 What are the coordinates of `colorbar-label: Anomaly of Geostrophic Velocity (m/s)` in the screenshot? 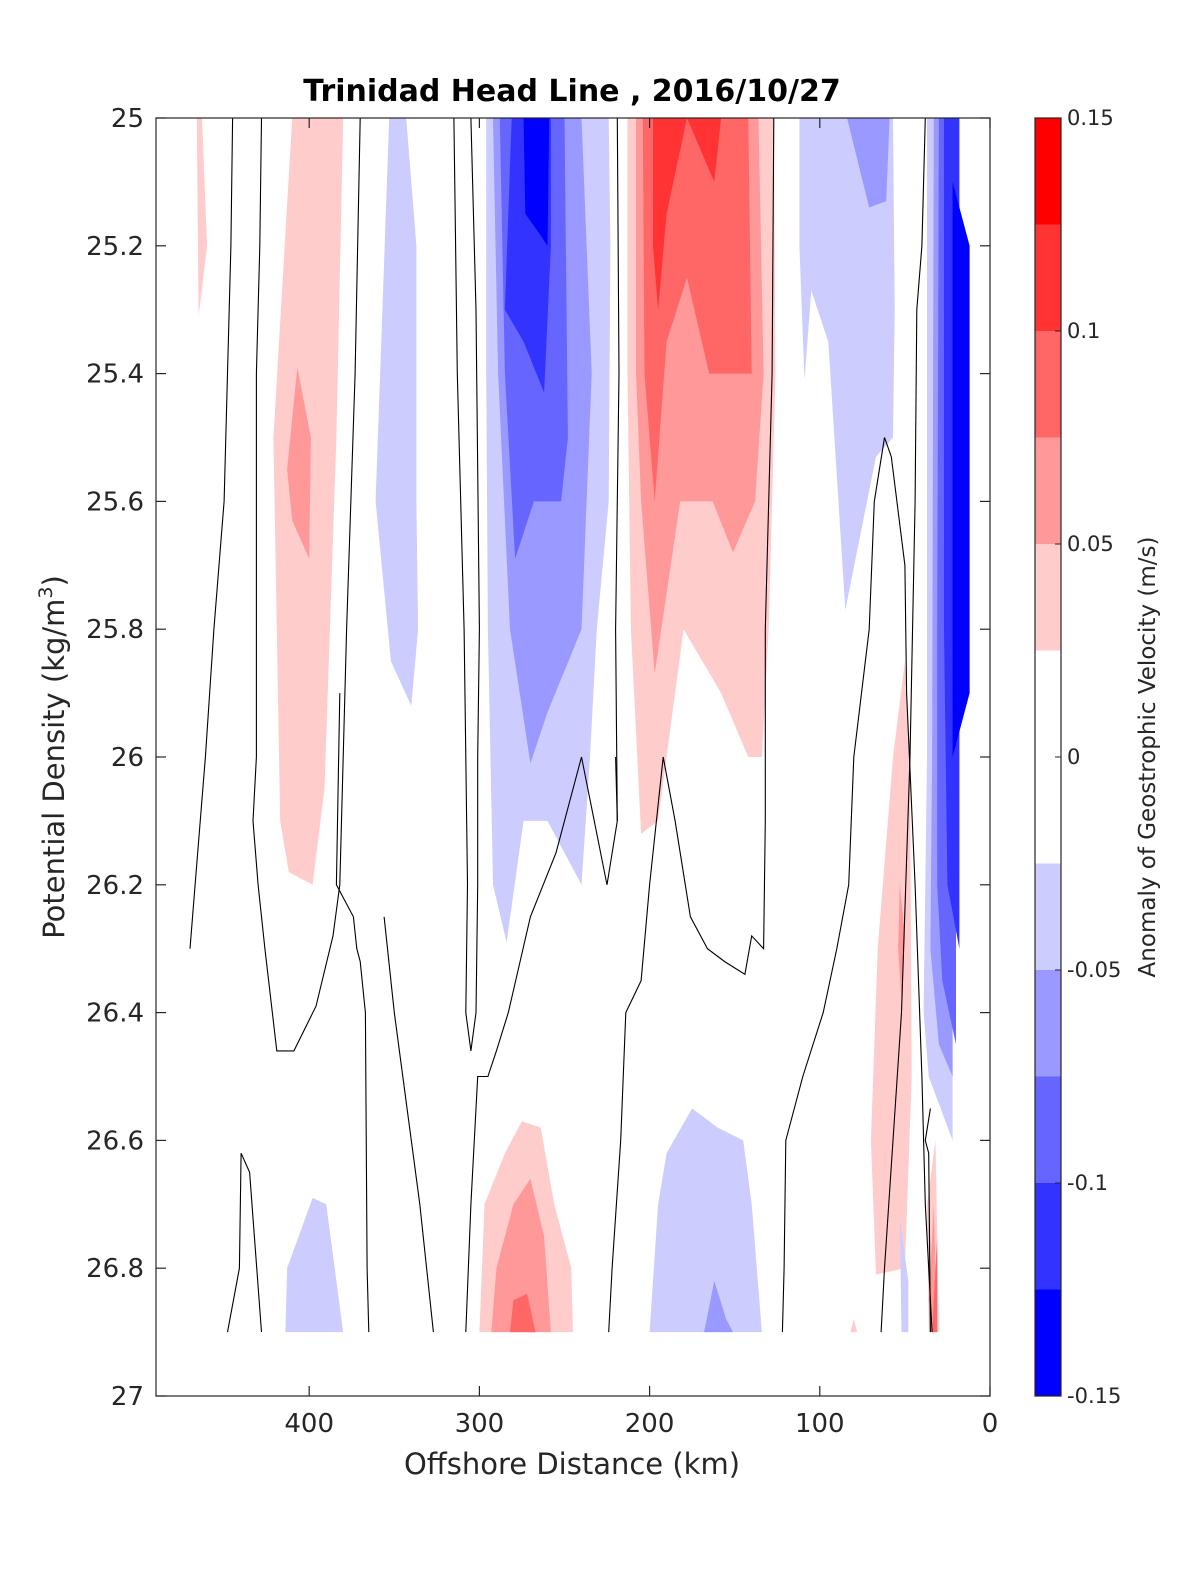 It's located at (1148, 757).